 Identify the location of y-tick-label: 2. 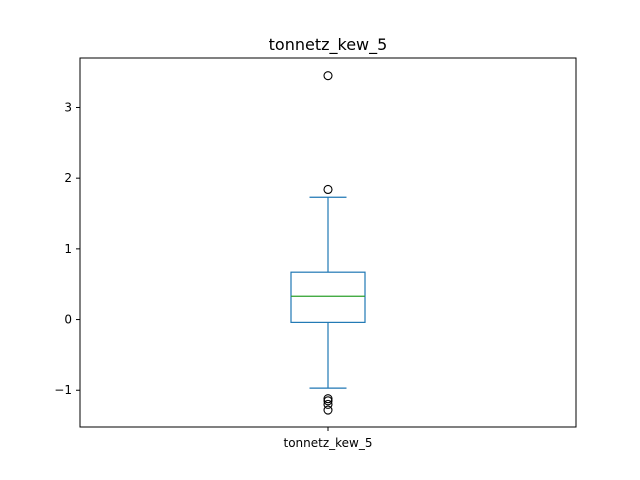
(68, 178).